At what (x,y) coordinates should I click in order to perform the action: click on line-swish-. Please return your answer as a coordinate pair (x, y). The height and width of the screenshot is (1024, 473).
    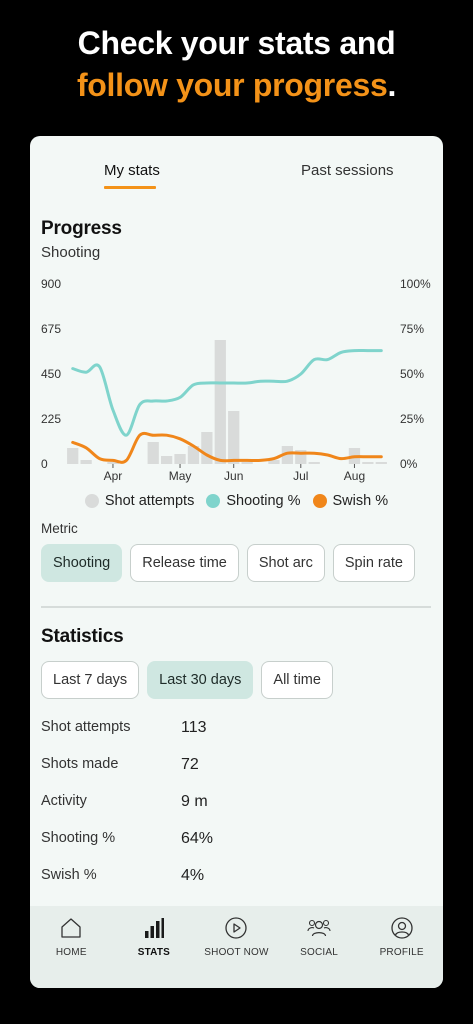
    Looking at the image, I should click on (227, 447).